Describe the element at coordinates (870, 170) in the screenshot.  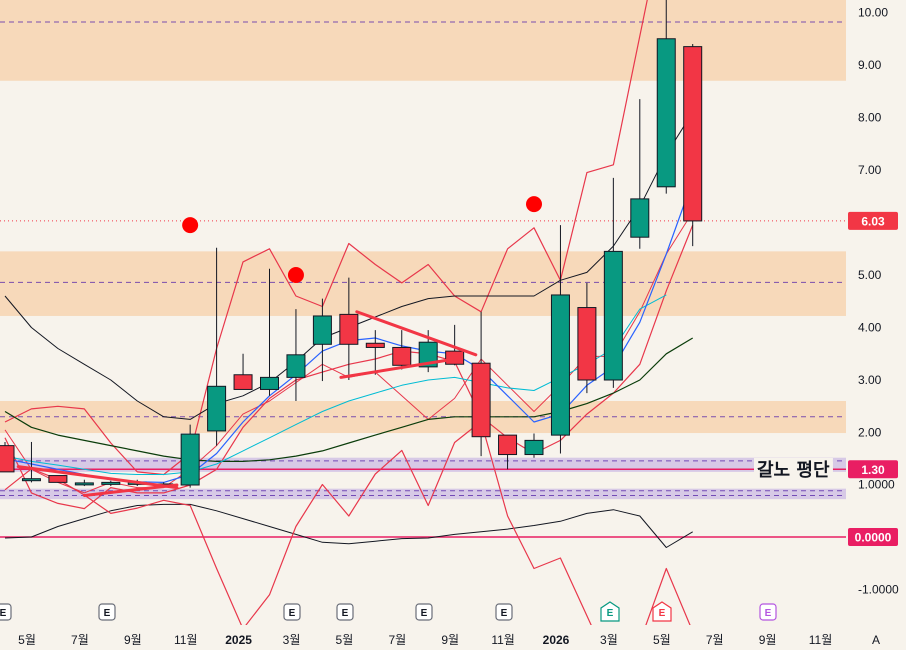
I see `price-tick-label: 7.00` at that location.